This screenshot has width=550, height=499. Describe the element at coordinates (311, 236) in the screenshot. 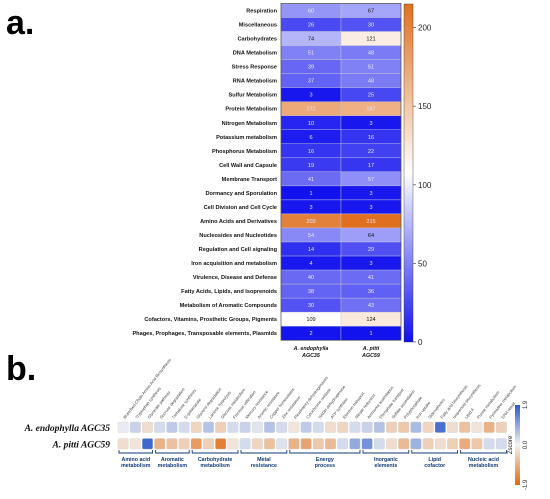

I see `cell-value: 54` at that location.